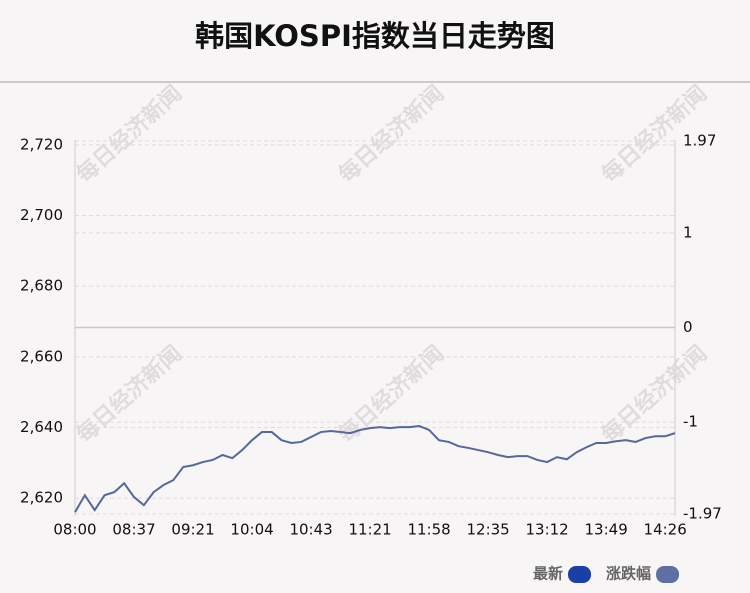 The image size is (750, 593). Describe the element at coordinates (41, 215) in the screenshot. I see `y-tick-label: 2,700` at that location.